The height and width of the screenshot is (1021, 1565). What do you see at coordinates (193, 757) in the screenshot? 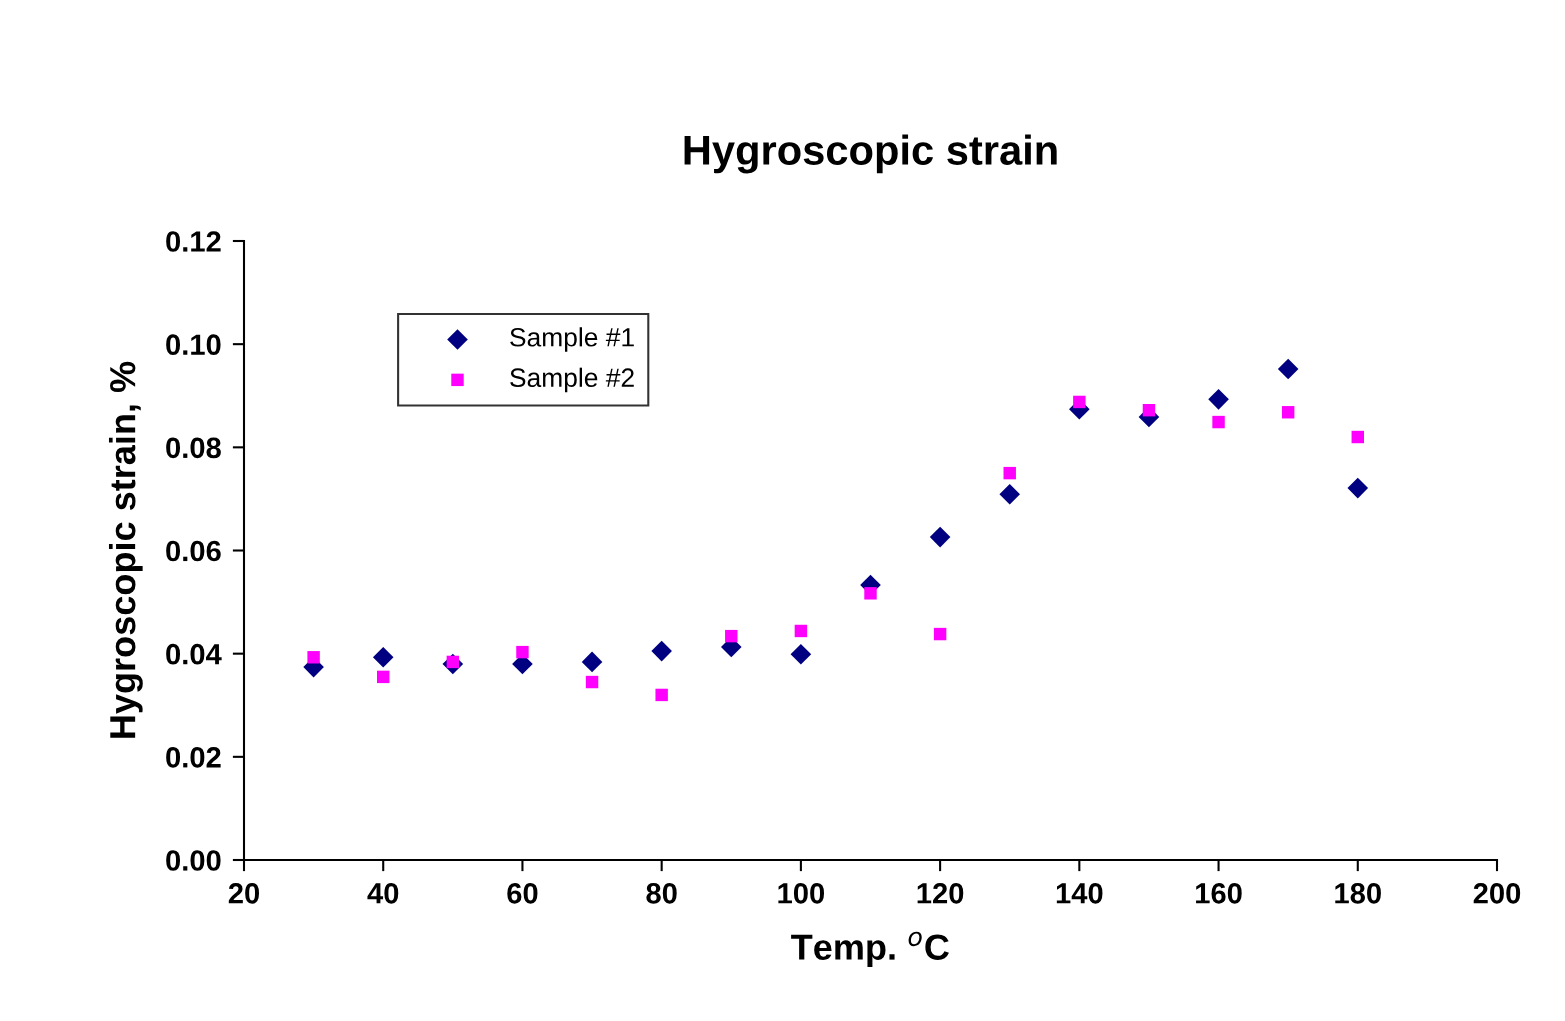
I see `y-tick-label: 0.02` at bounding box center [193, 757].